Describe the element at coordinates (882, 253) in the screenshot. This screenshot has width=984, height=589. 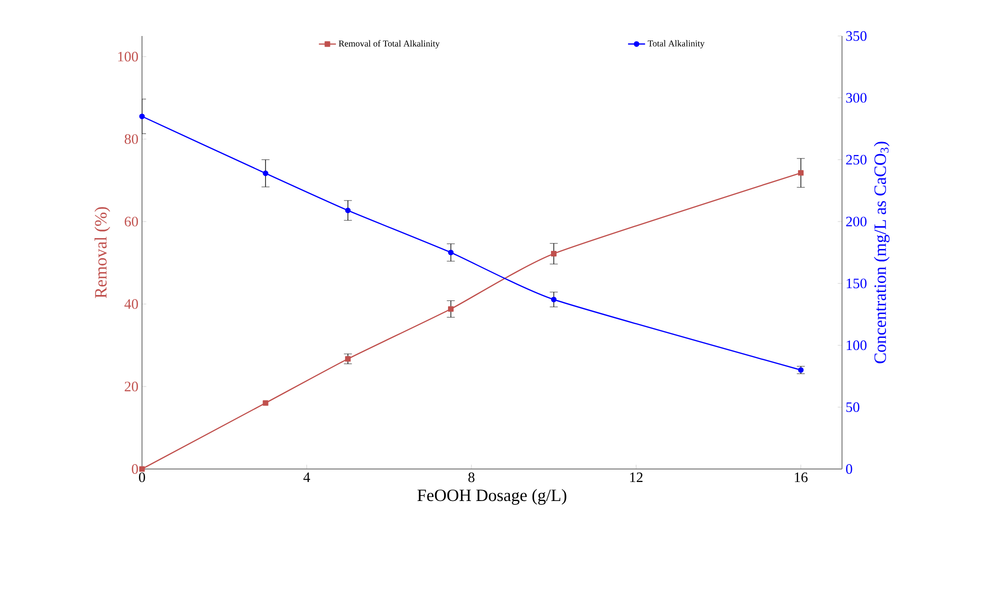
I see `y2-axis-title: Concentration (mg/L as CaCO$_{3}$)` at that location.